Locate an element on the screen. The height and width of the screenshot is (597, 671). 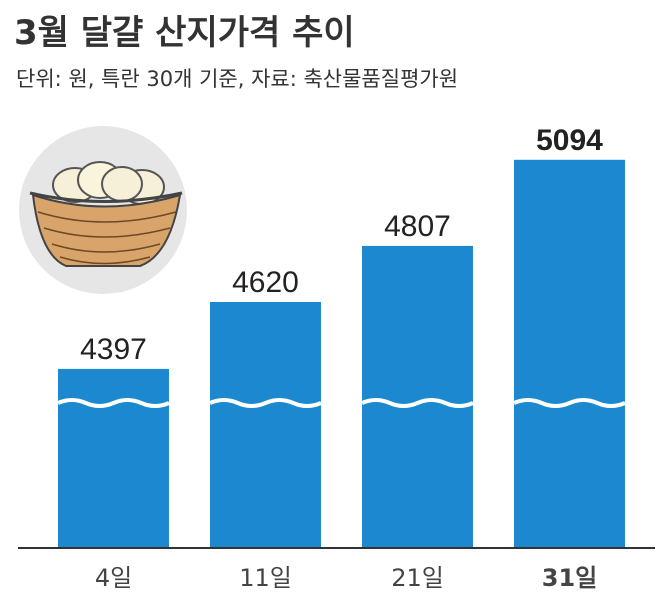
x-tick-label: 31일 is located at coordinates (569, 578).